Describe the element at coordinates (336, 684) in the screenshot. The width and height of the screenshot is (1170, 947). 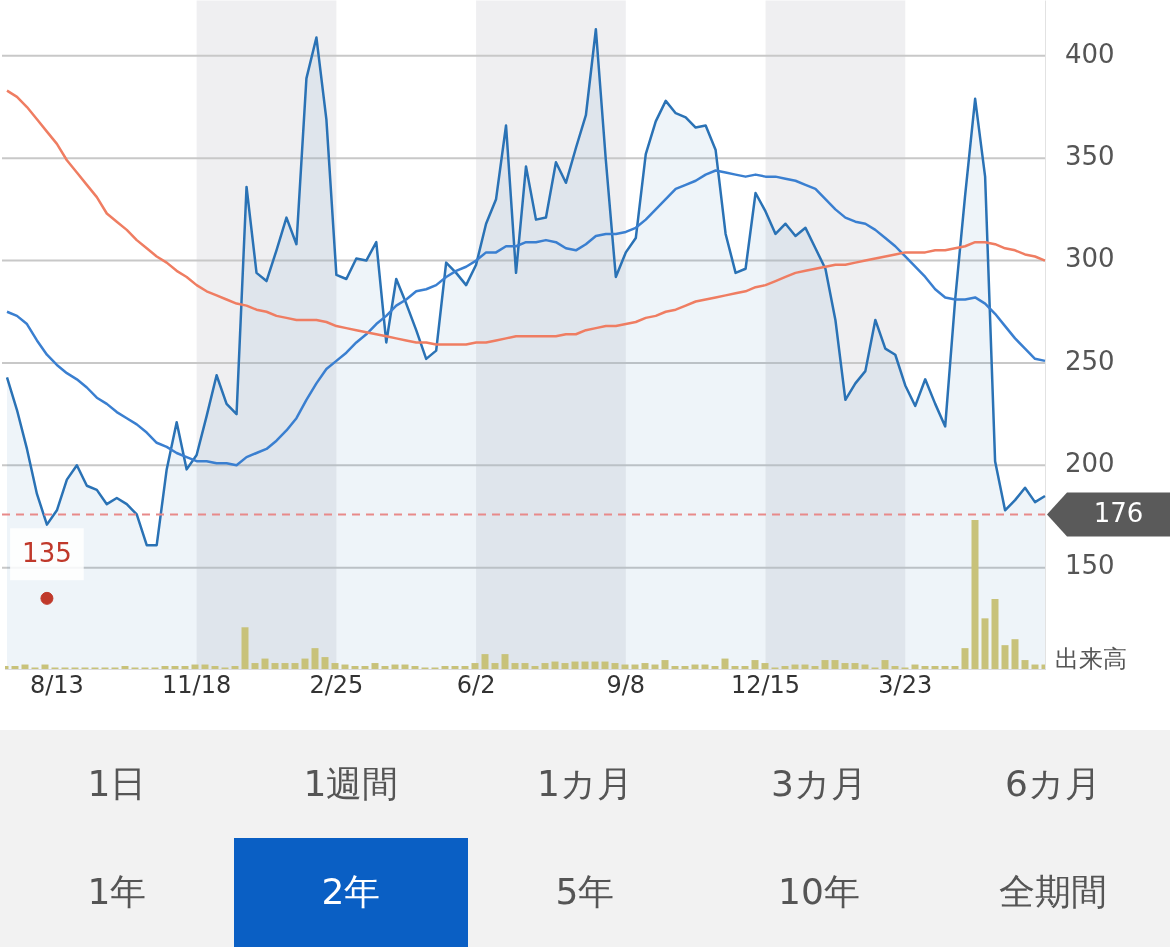
I see `x-tick-label: 2/25` at that location.